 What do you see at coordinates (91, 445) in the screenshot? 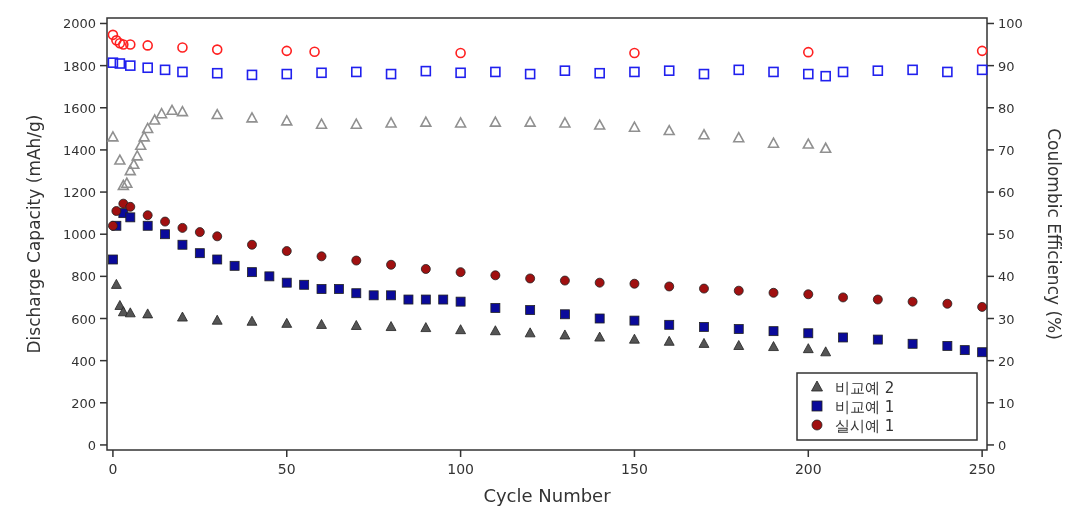
I see `y-tick-label: 0` at bounding box center [91, 445].